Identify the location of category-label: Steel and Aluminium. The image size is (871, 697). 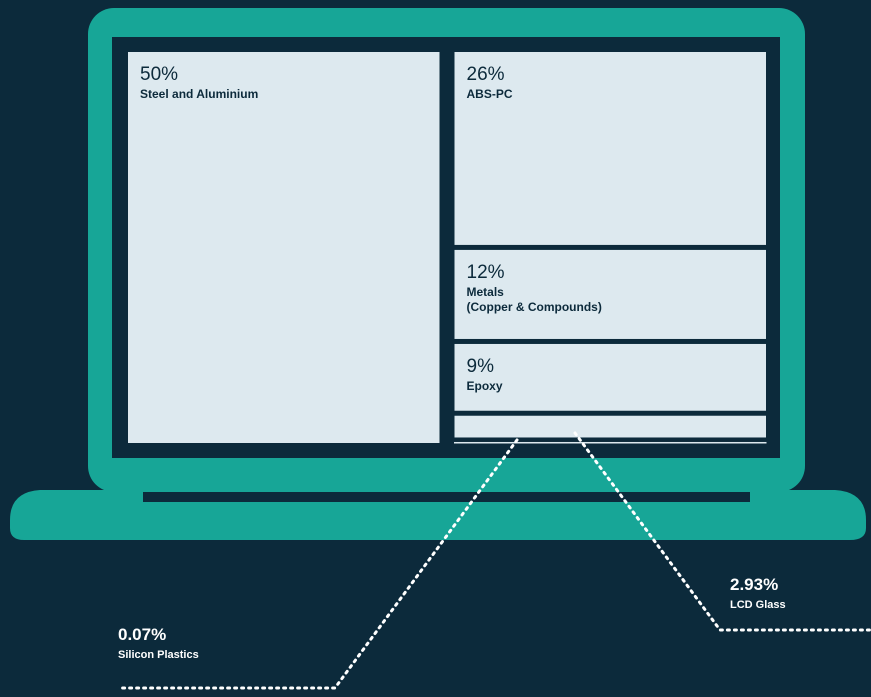
(199, 94).